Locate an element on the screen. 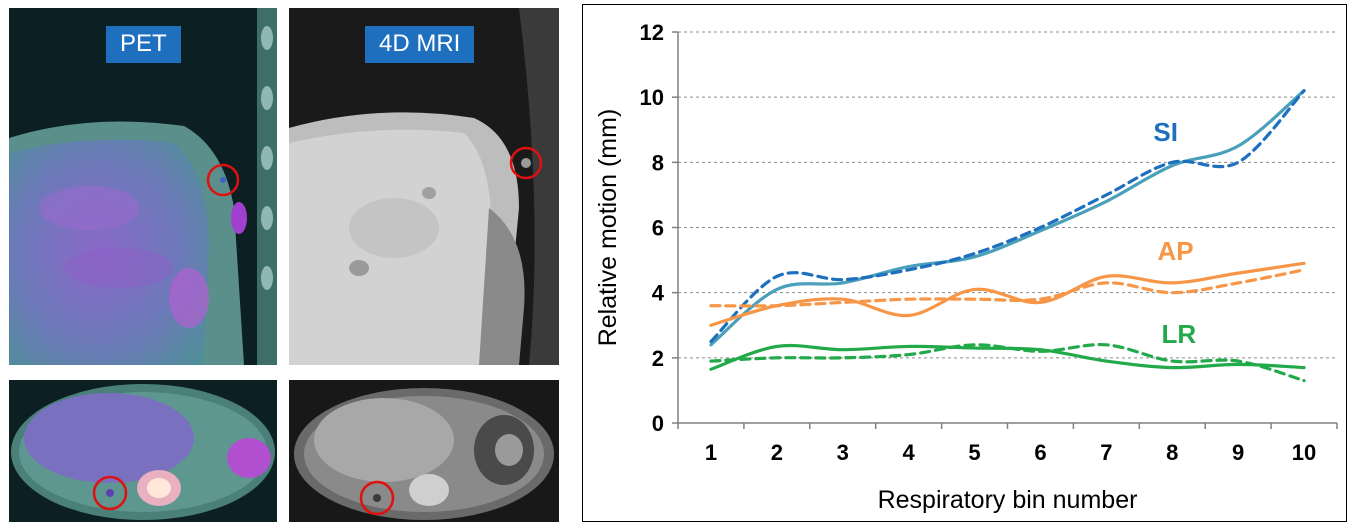 The height and width of the screenshot is (530, 1353). x-tick-label: 8 is located at coordinates (1172, 452).